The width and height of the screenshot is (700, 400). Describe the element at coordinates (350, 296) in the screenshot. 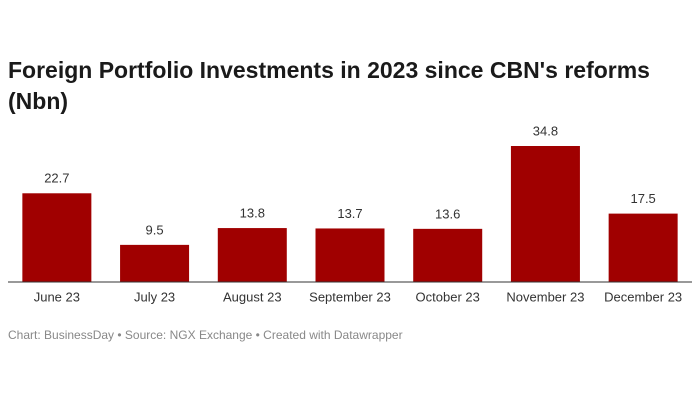

I see `x-tick-label: September 23` at that location.